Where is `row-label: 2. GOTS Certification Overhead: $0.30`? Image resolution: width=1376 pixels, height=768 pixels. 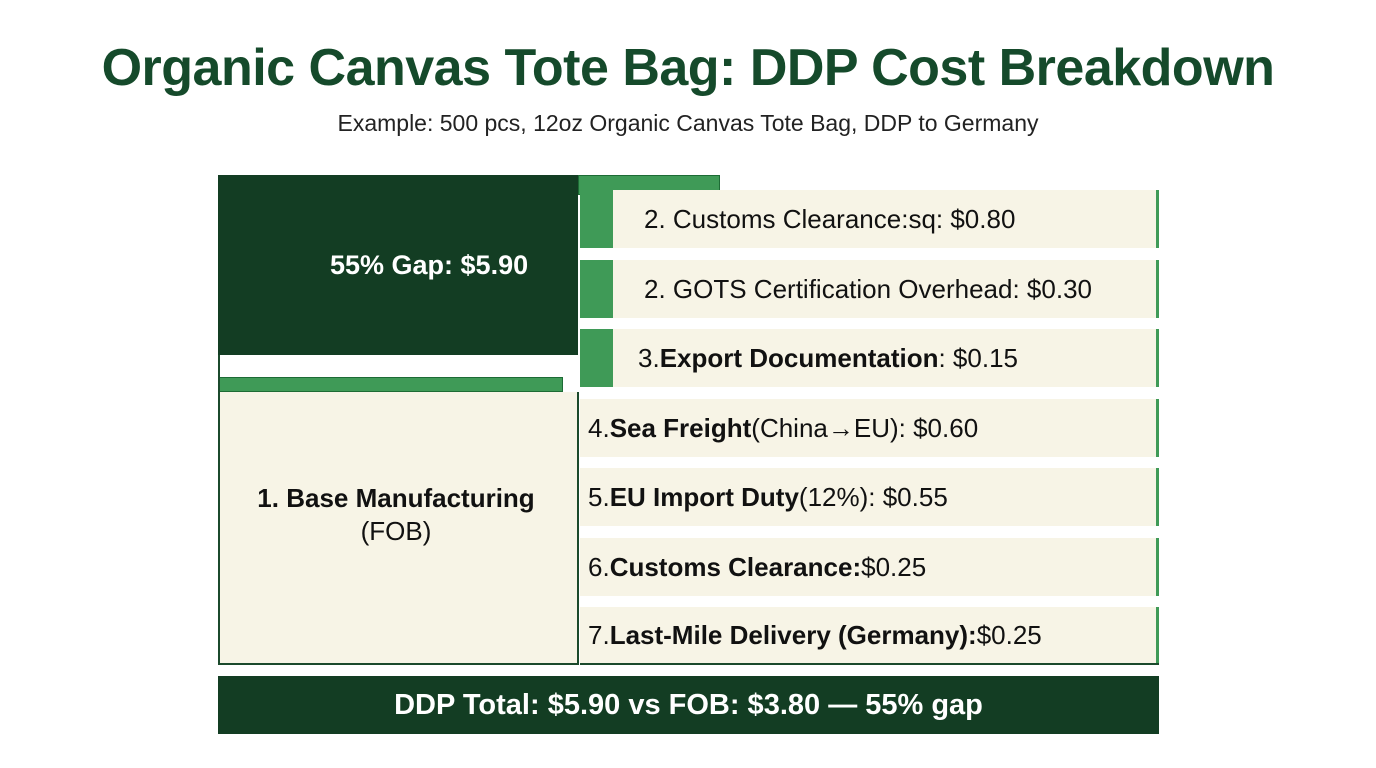
row-label: 2. GOTS Certification Overhead: $0.30 is located at coordinates (868, 289).